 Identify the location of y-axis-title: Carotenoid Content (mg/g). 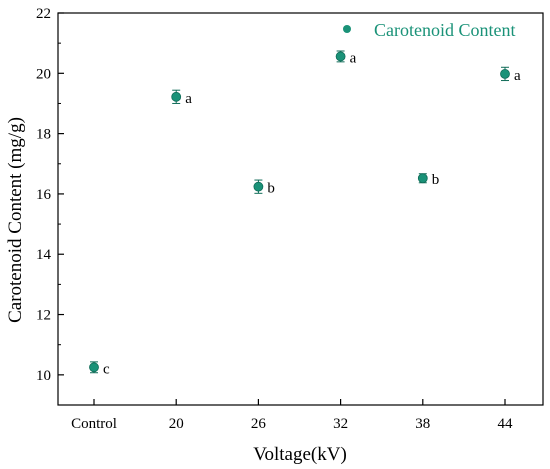
(15, 220).